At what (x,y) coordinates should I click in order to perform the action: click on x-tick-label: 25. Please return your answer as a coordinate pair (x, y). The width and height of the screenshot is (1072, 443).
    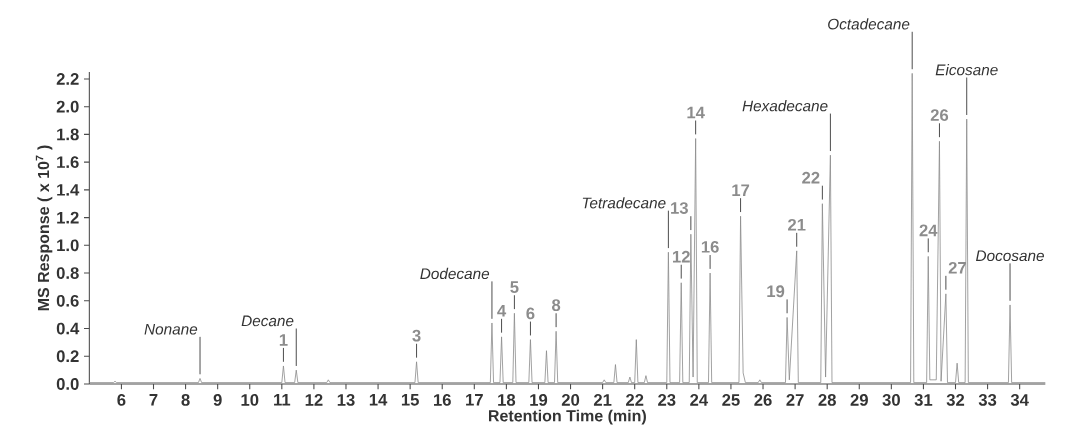
    Looking at the image, I should click on (731, 400).